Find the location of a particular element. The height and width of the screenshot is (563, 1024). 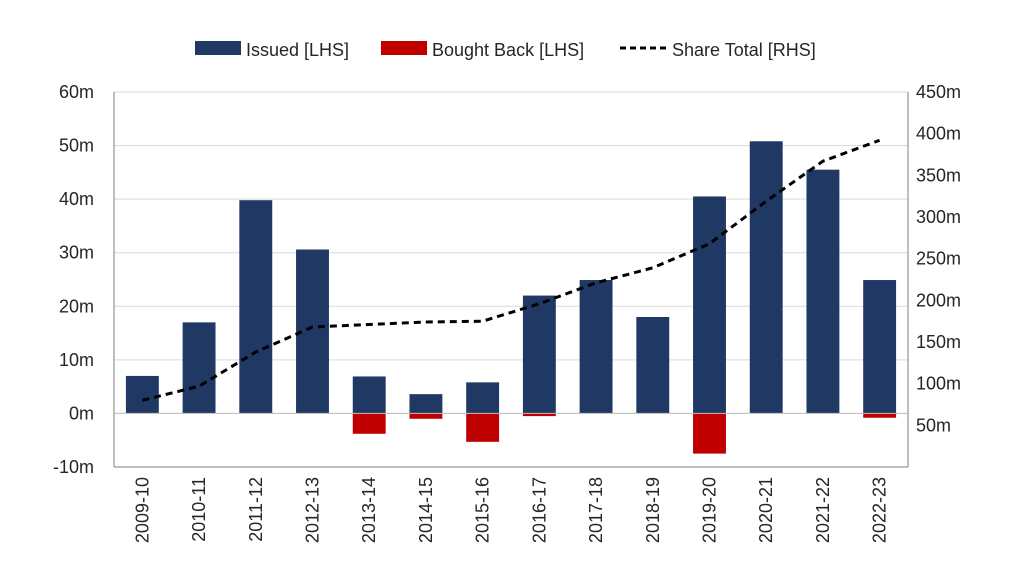

right-axis-ticks: 50m 100m 150m 200m 250m 300m 350m 400m 450m is located at coordinates (938, 258).